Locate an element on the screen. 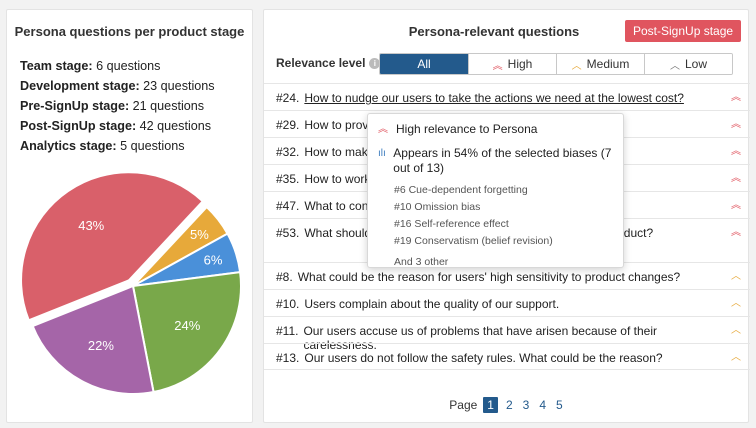  pagination: Page 1 2 3 4 5 is located at coordinates (507, 405).